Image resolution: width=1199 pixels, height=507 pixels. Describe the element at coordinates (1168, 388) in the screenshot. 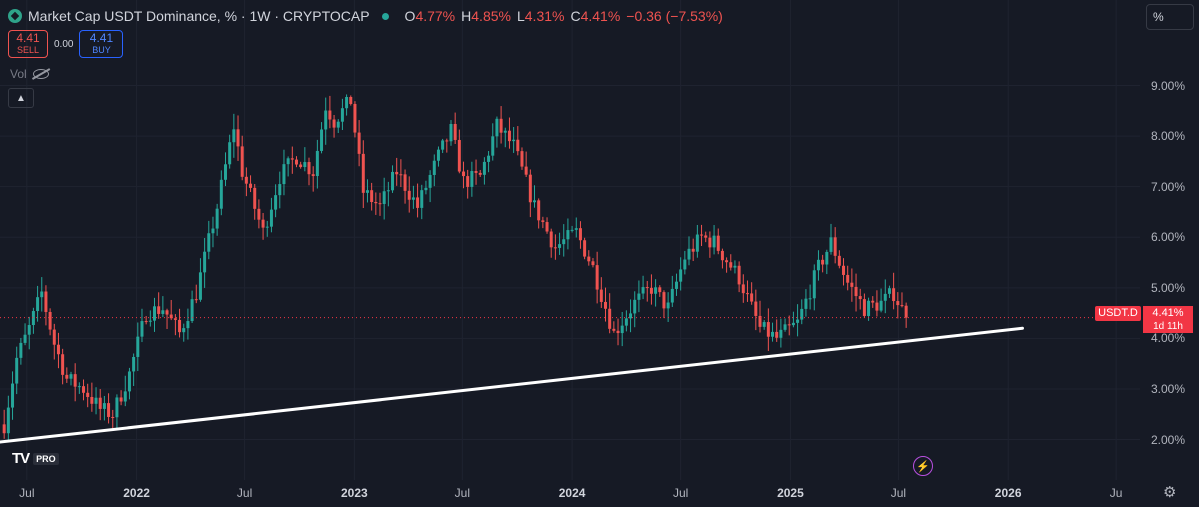

I see `y-tick-label: 3.00%` at that location.